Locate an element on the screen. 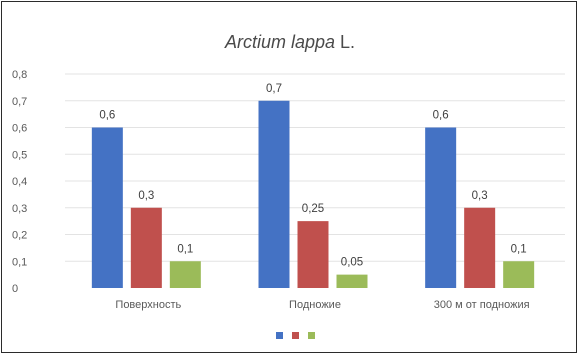  data-label: 0,05 is located at coordinates (352, 263).